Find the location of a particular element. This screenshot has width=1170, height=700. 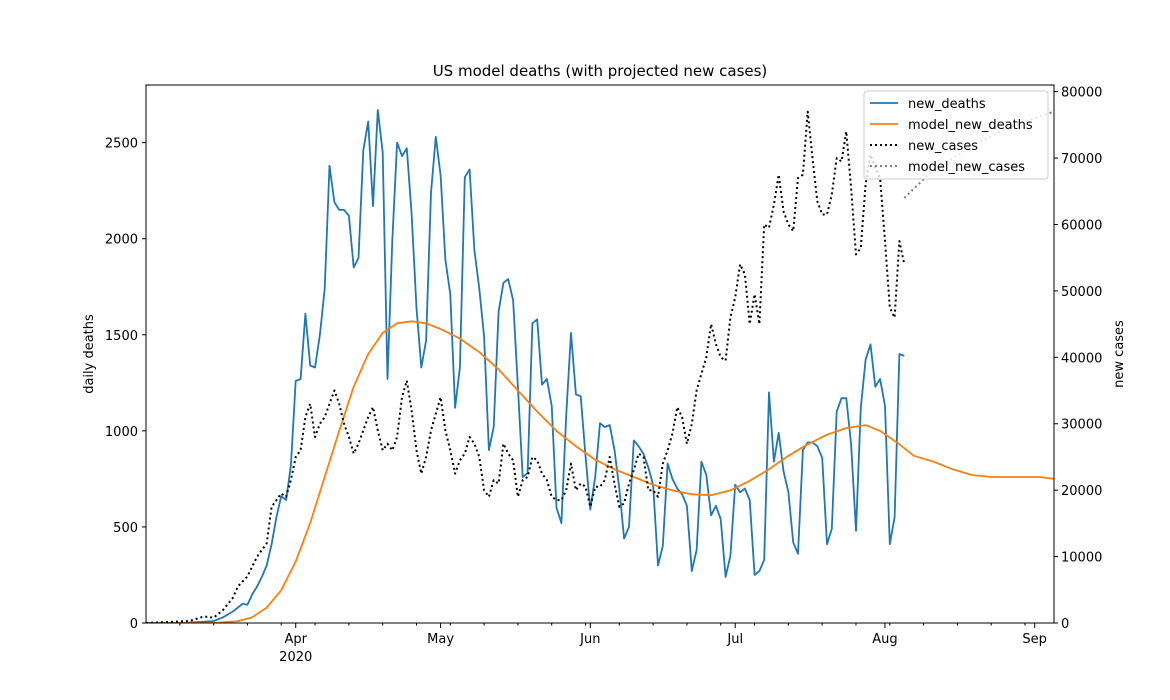

y2-tick-label: 40000 is located at coordinates (1081, 358).